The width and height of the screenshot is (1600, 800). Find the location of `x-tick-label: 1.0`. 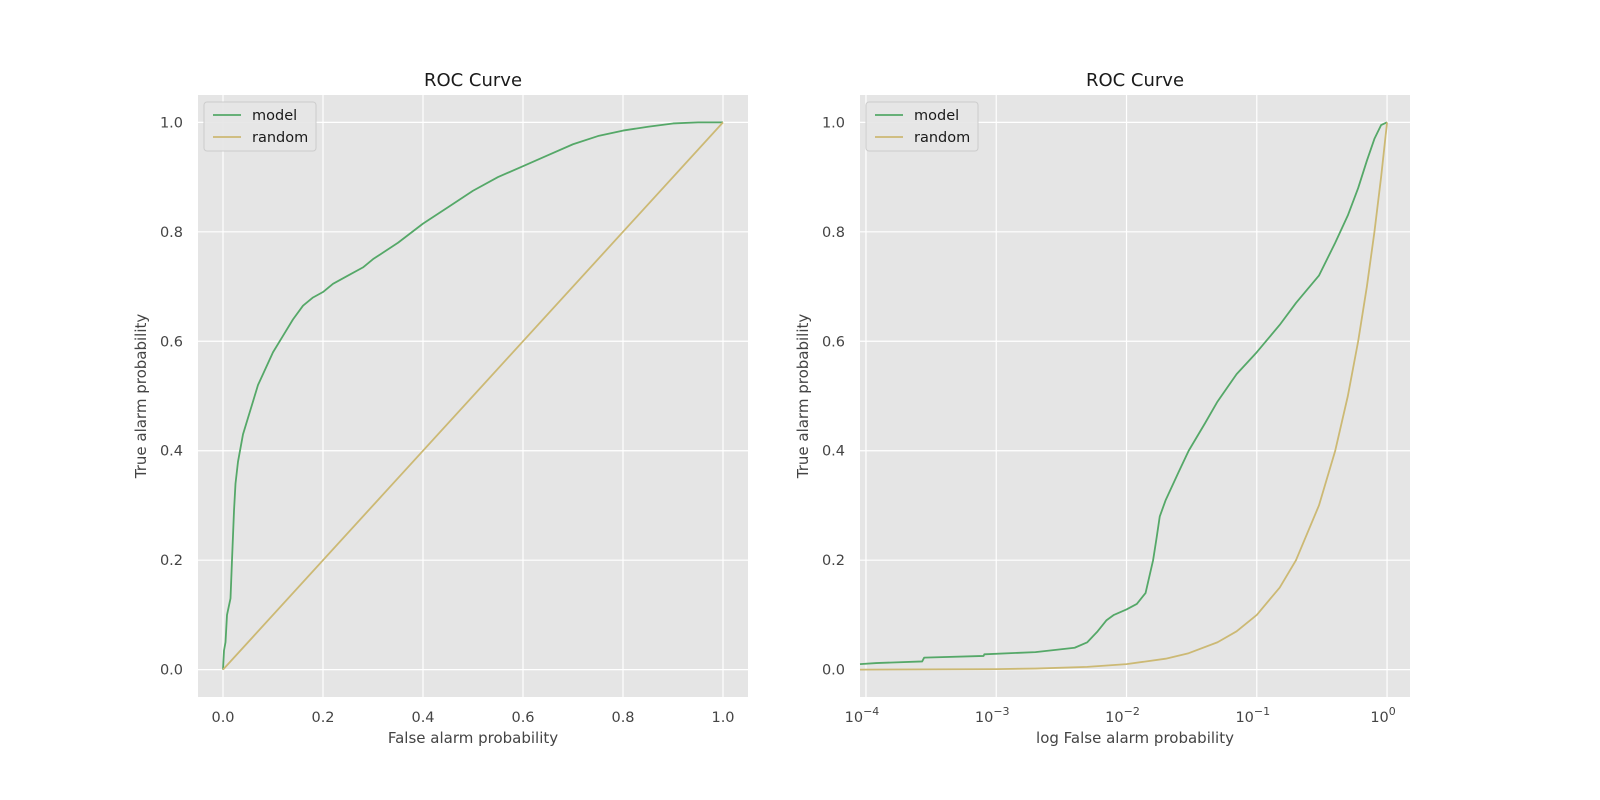

x-tick-label: 1.0 is located at coordinates (722, 718).